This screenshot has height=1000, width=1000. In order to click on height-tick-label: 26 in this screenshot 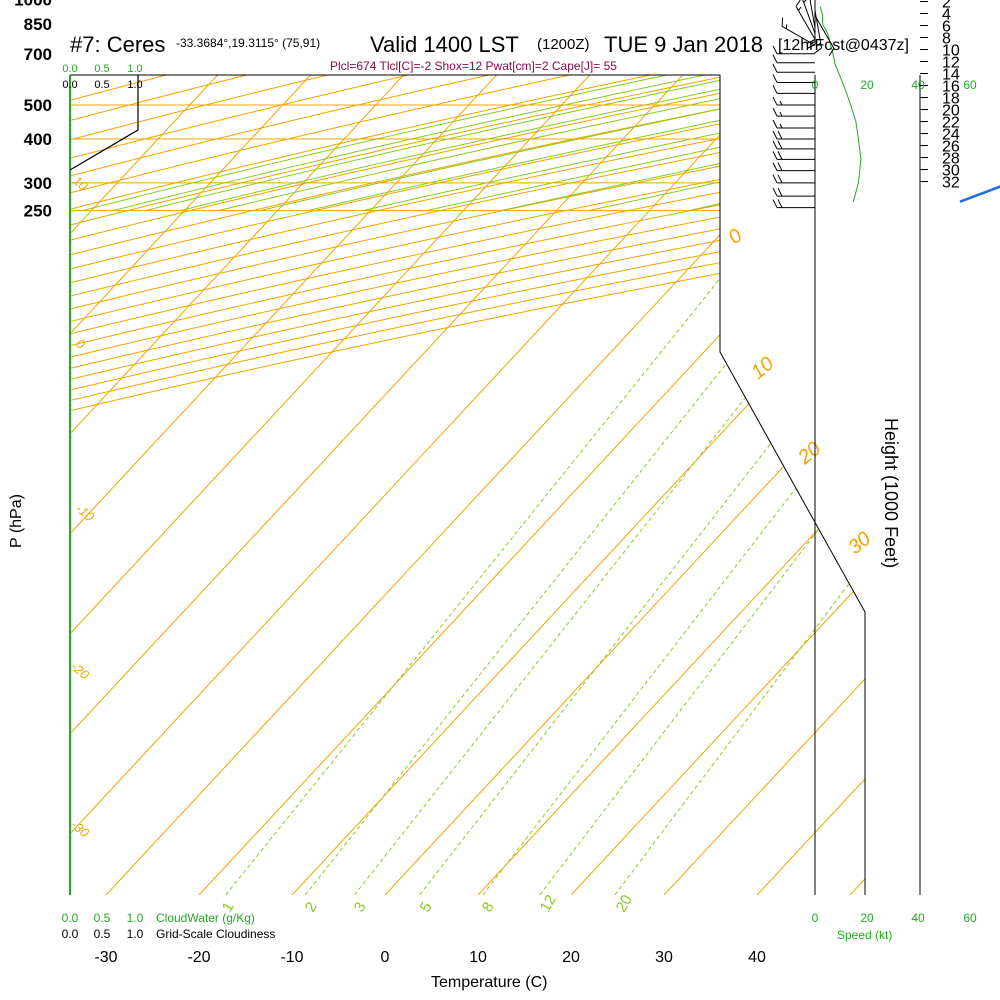, I will do `click(951, 146)`.